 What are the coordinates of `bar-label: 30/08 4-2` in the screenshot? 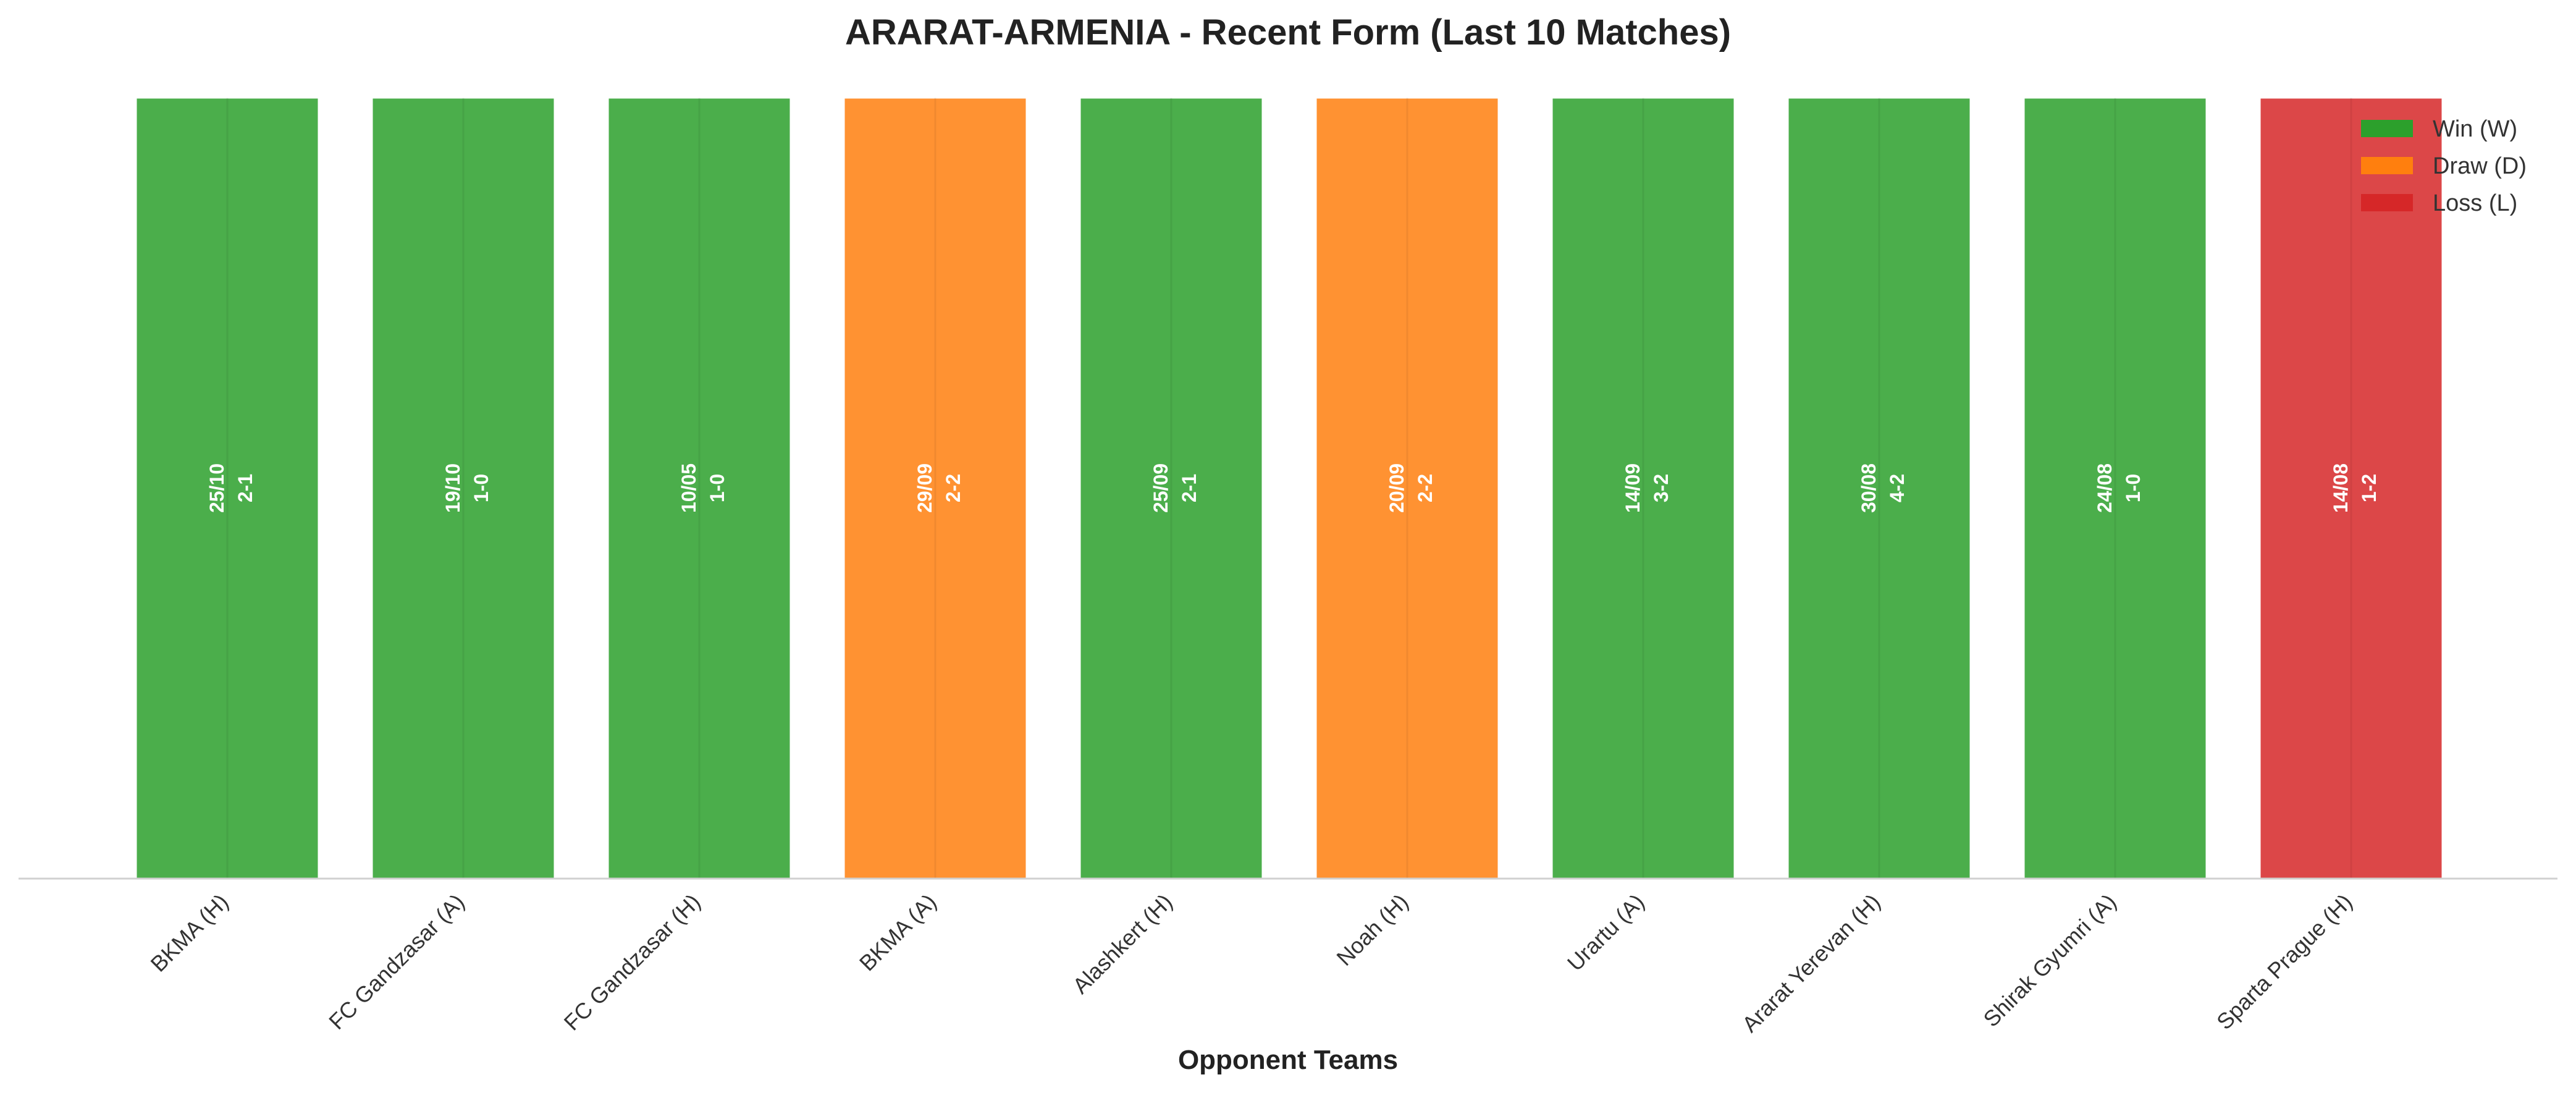 It's located at (1883, 488).